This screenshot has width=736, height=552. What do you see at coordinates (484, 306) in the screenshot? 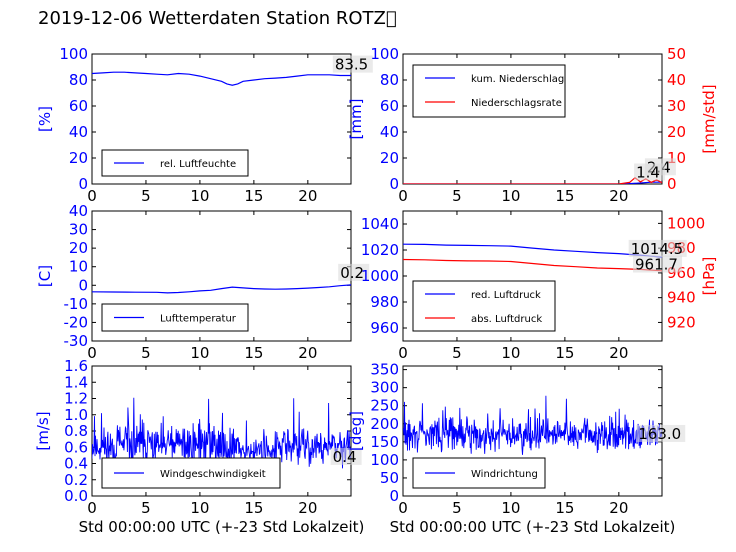
I see `legend: red. Luftdruck abs. Luftdruck` at bounding box center [484, 306].